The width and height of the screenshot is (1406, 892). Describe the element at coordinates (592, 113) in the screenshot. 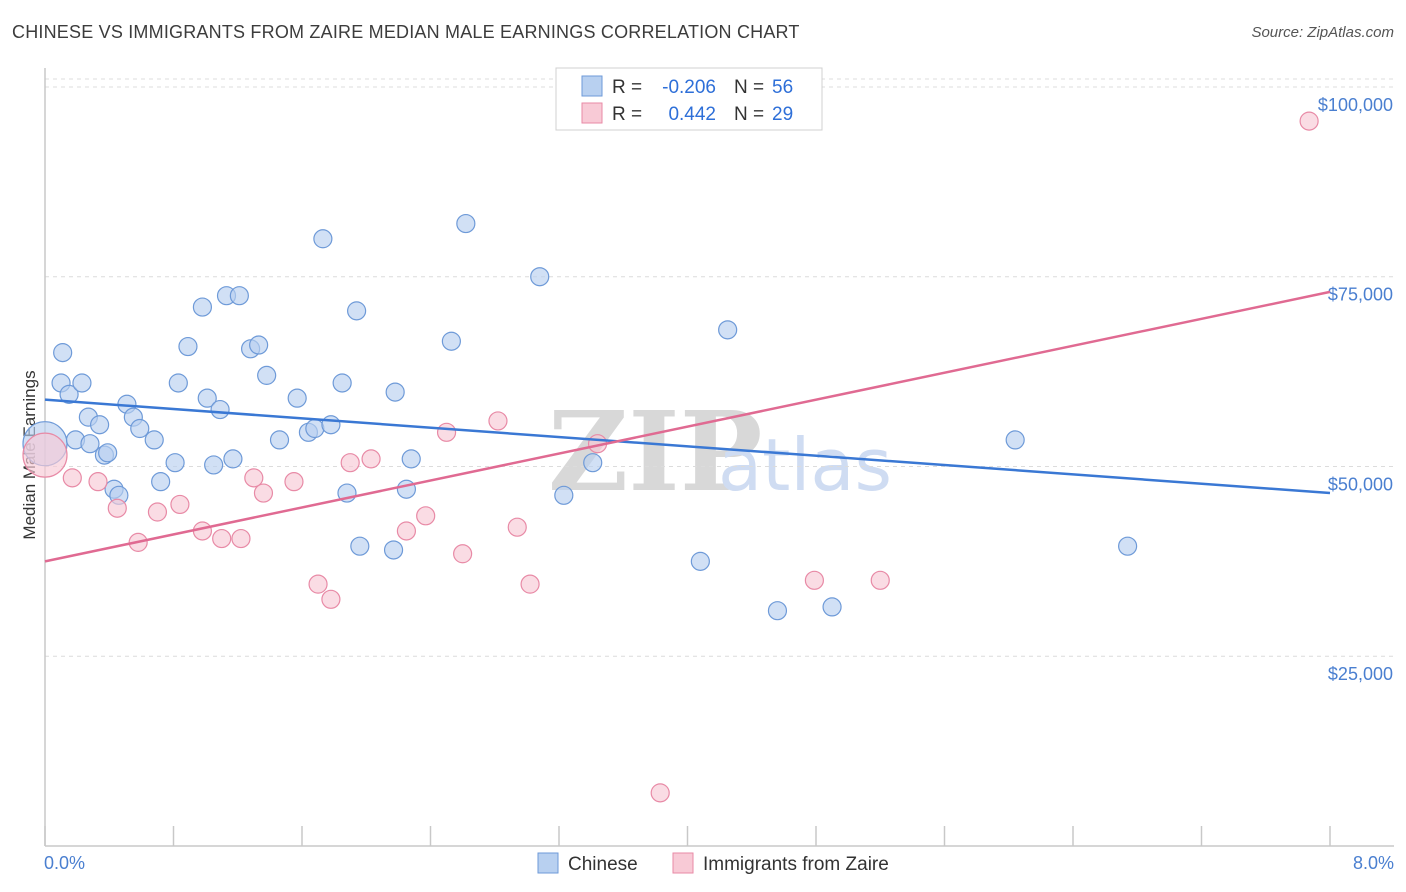

I see `legend-swatch-zaire` at that location.